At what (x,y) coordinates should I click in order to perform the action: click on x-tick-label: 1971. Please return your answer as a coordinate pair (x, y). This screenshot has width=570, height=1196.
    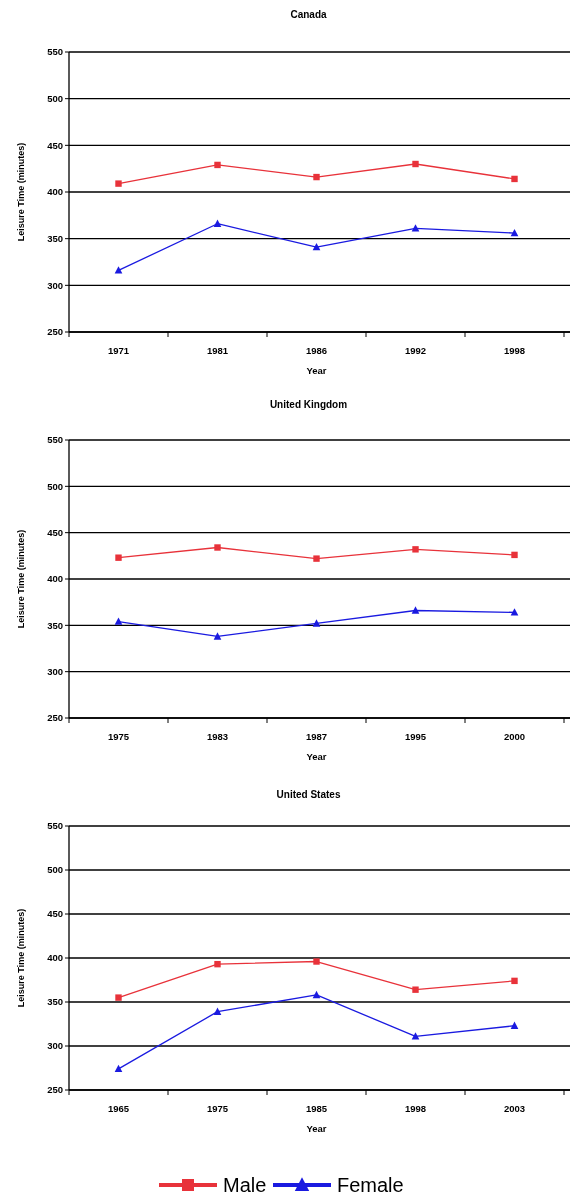
    Looking at the image, I should click on (118, 350).